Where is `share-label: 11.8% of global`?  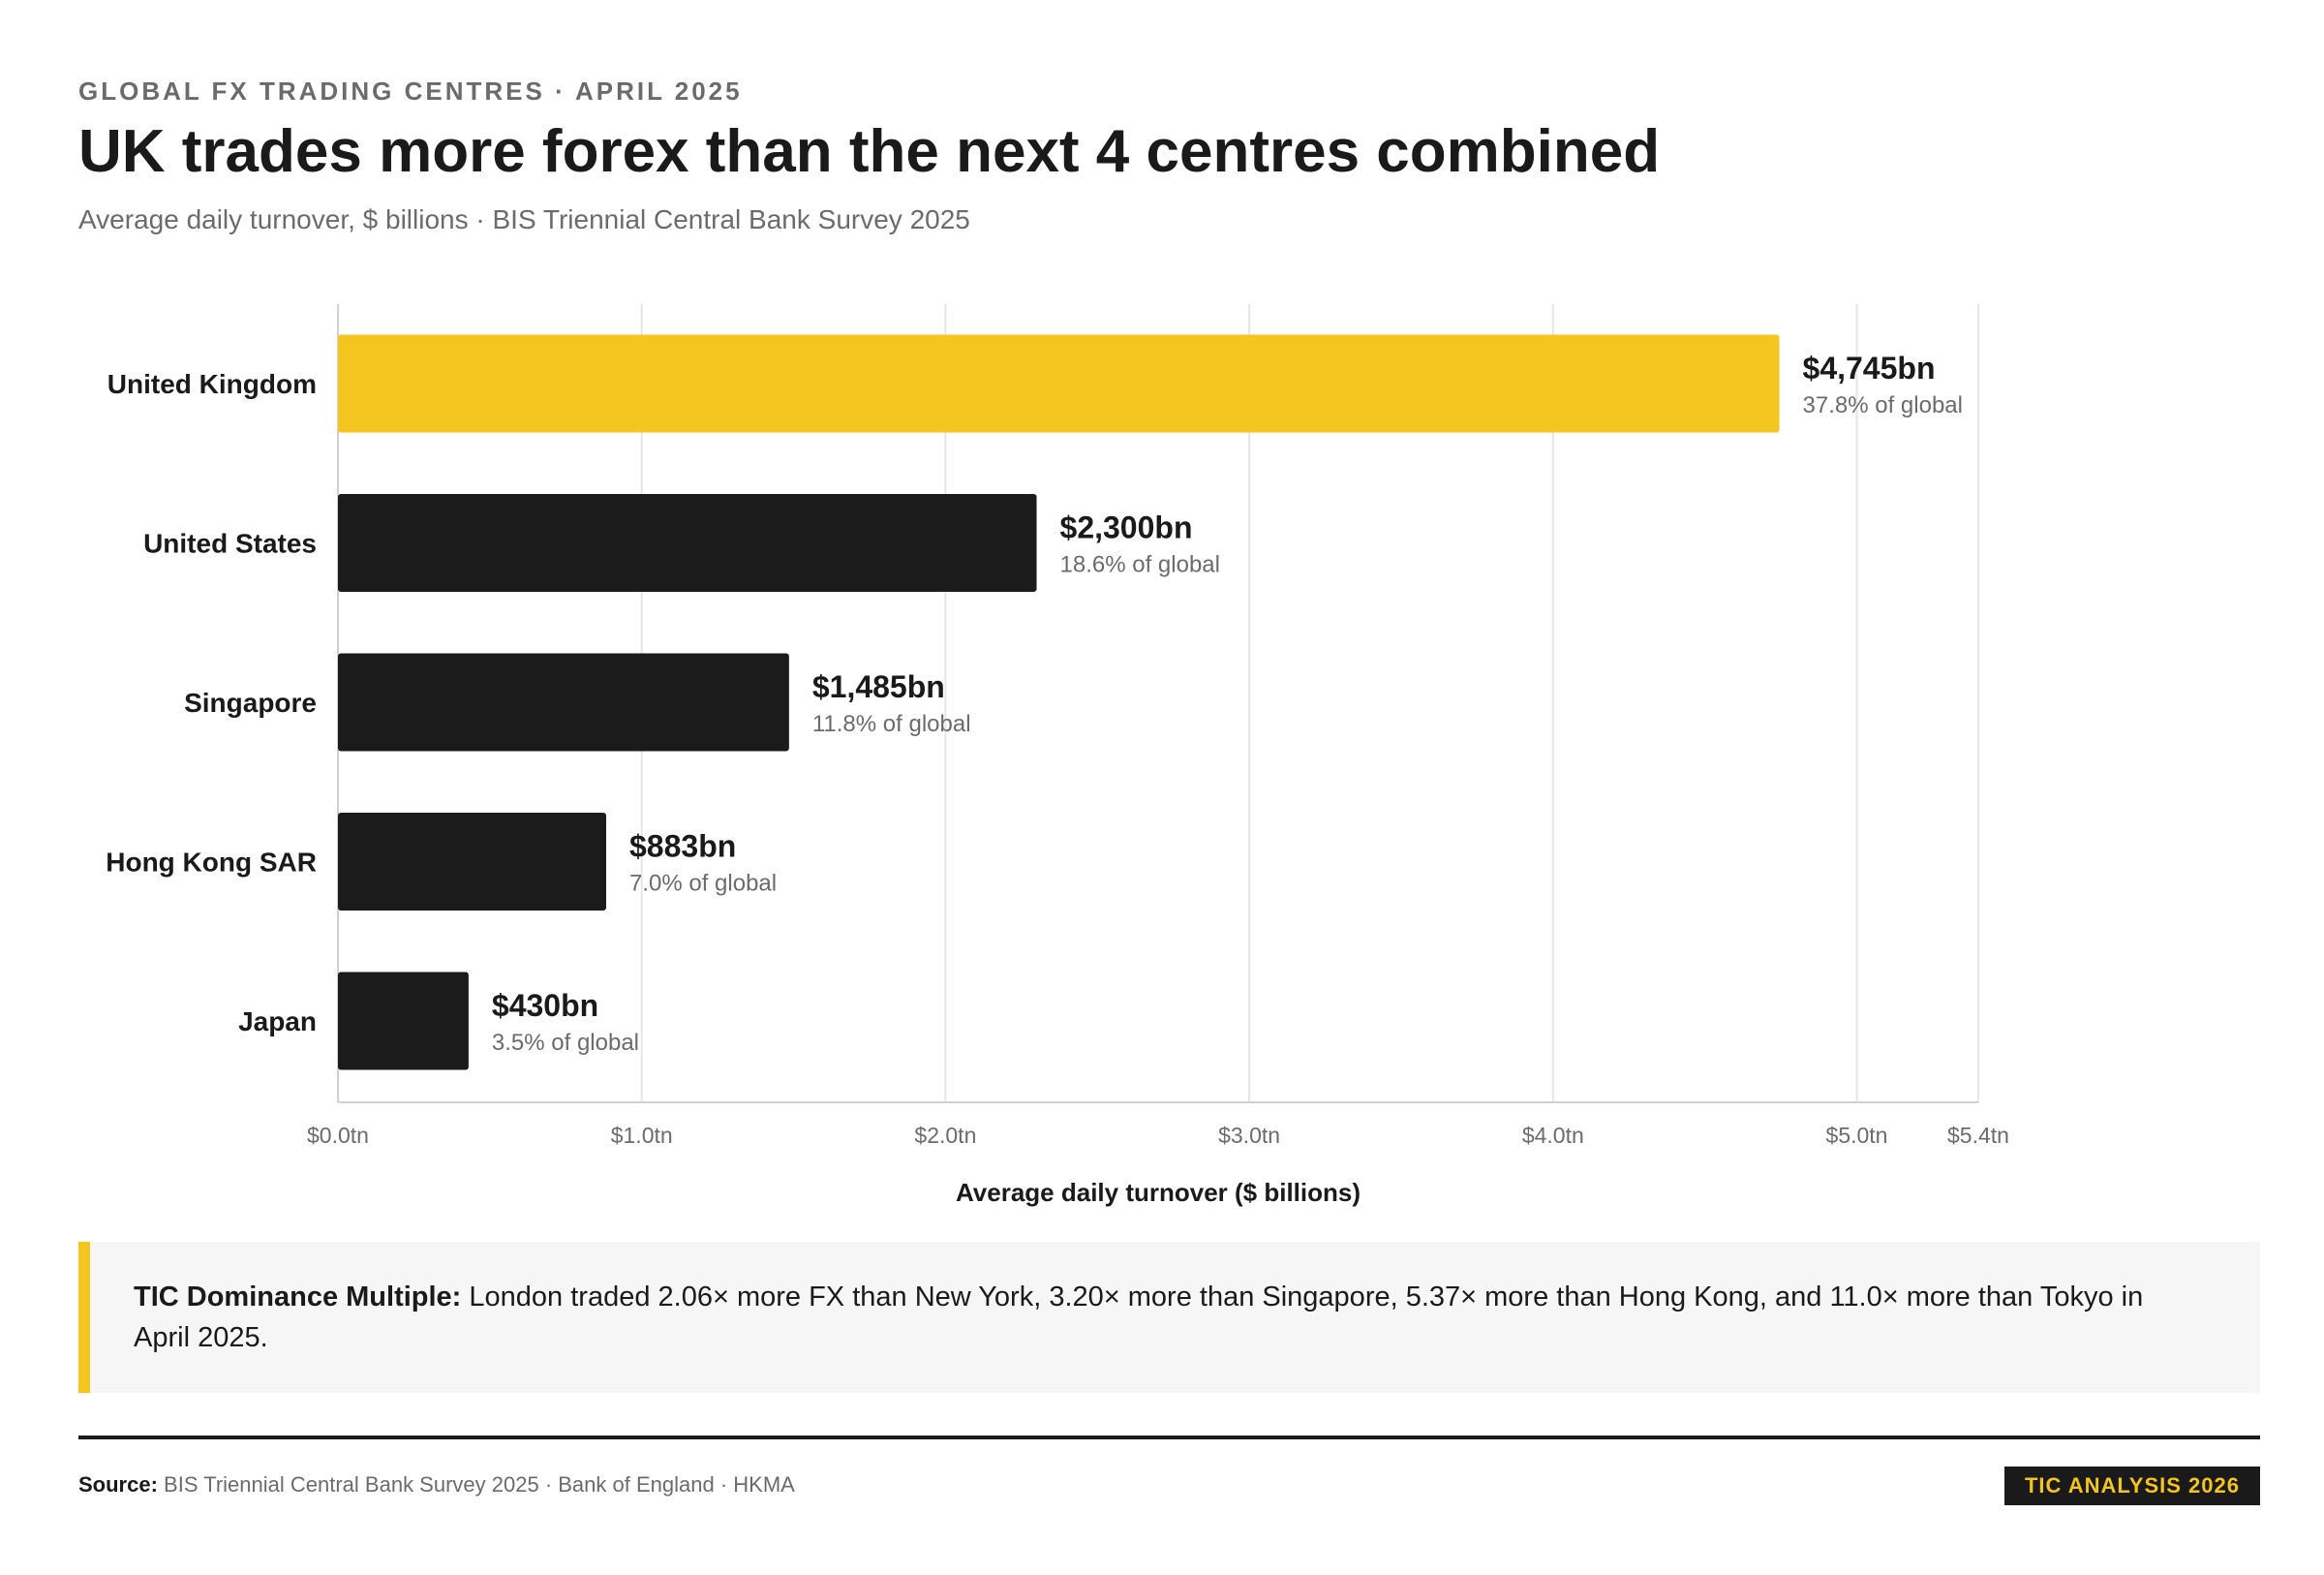
share-label: 11.8% of global is located at coordinates (892, 724).